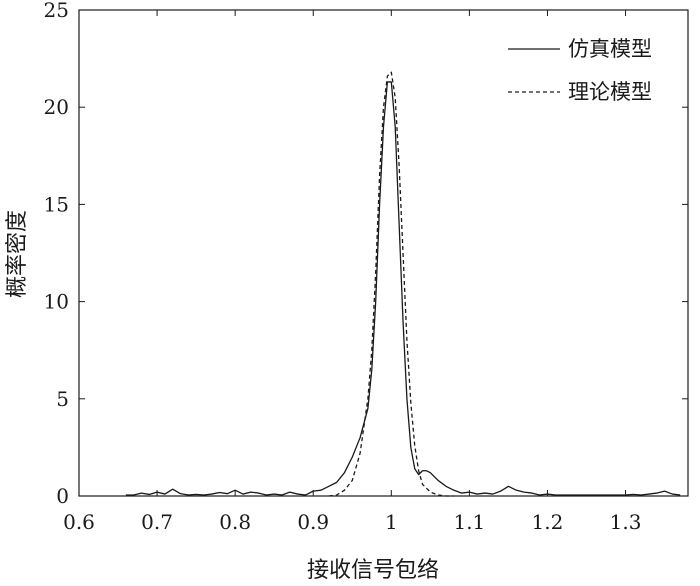  What do you see at coordinates (56, 11) in the screenshot?
I see `y-tick-label: 25` at bounding box center [56, 11].